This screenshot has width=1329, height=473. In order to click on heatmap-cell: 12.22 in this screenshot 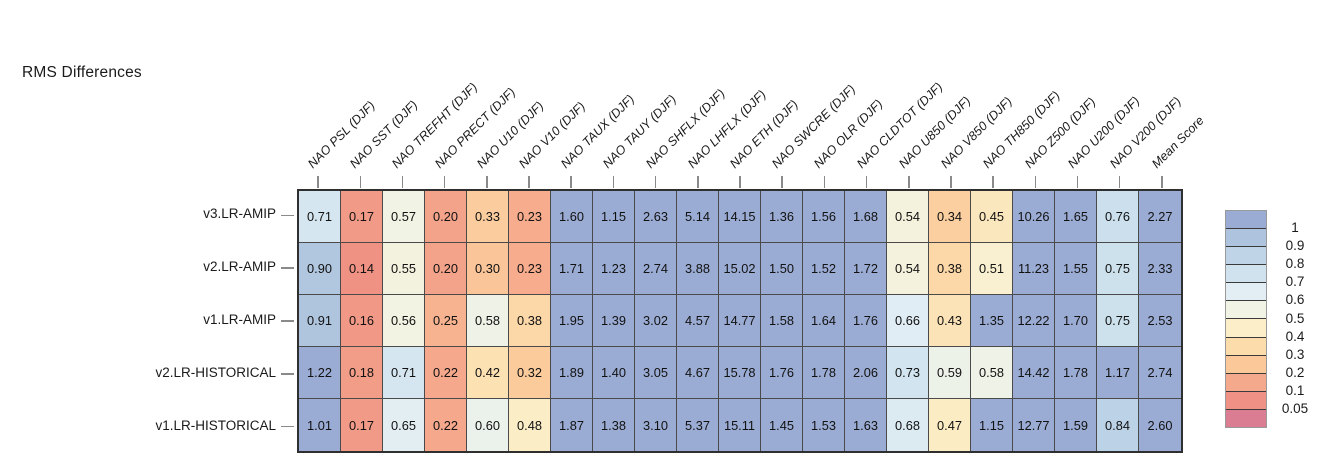, I will do `click(1034, 321)`.